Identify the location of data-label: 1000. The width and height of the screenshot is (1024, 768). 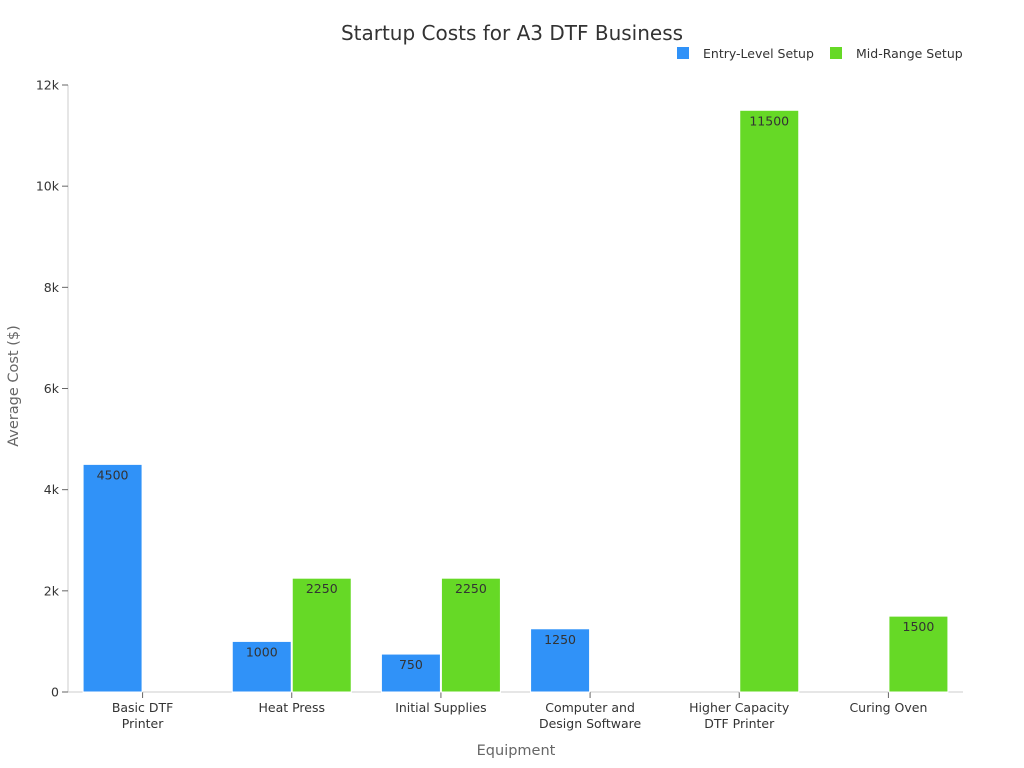
(262, 651).